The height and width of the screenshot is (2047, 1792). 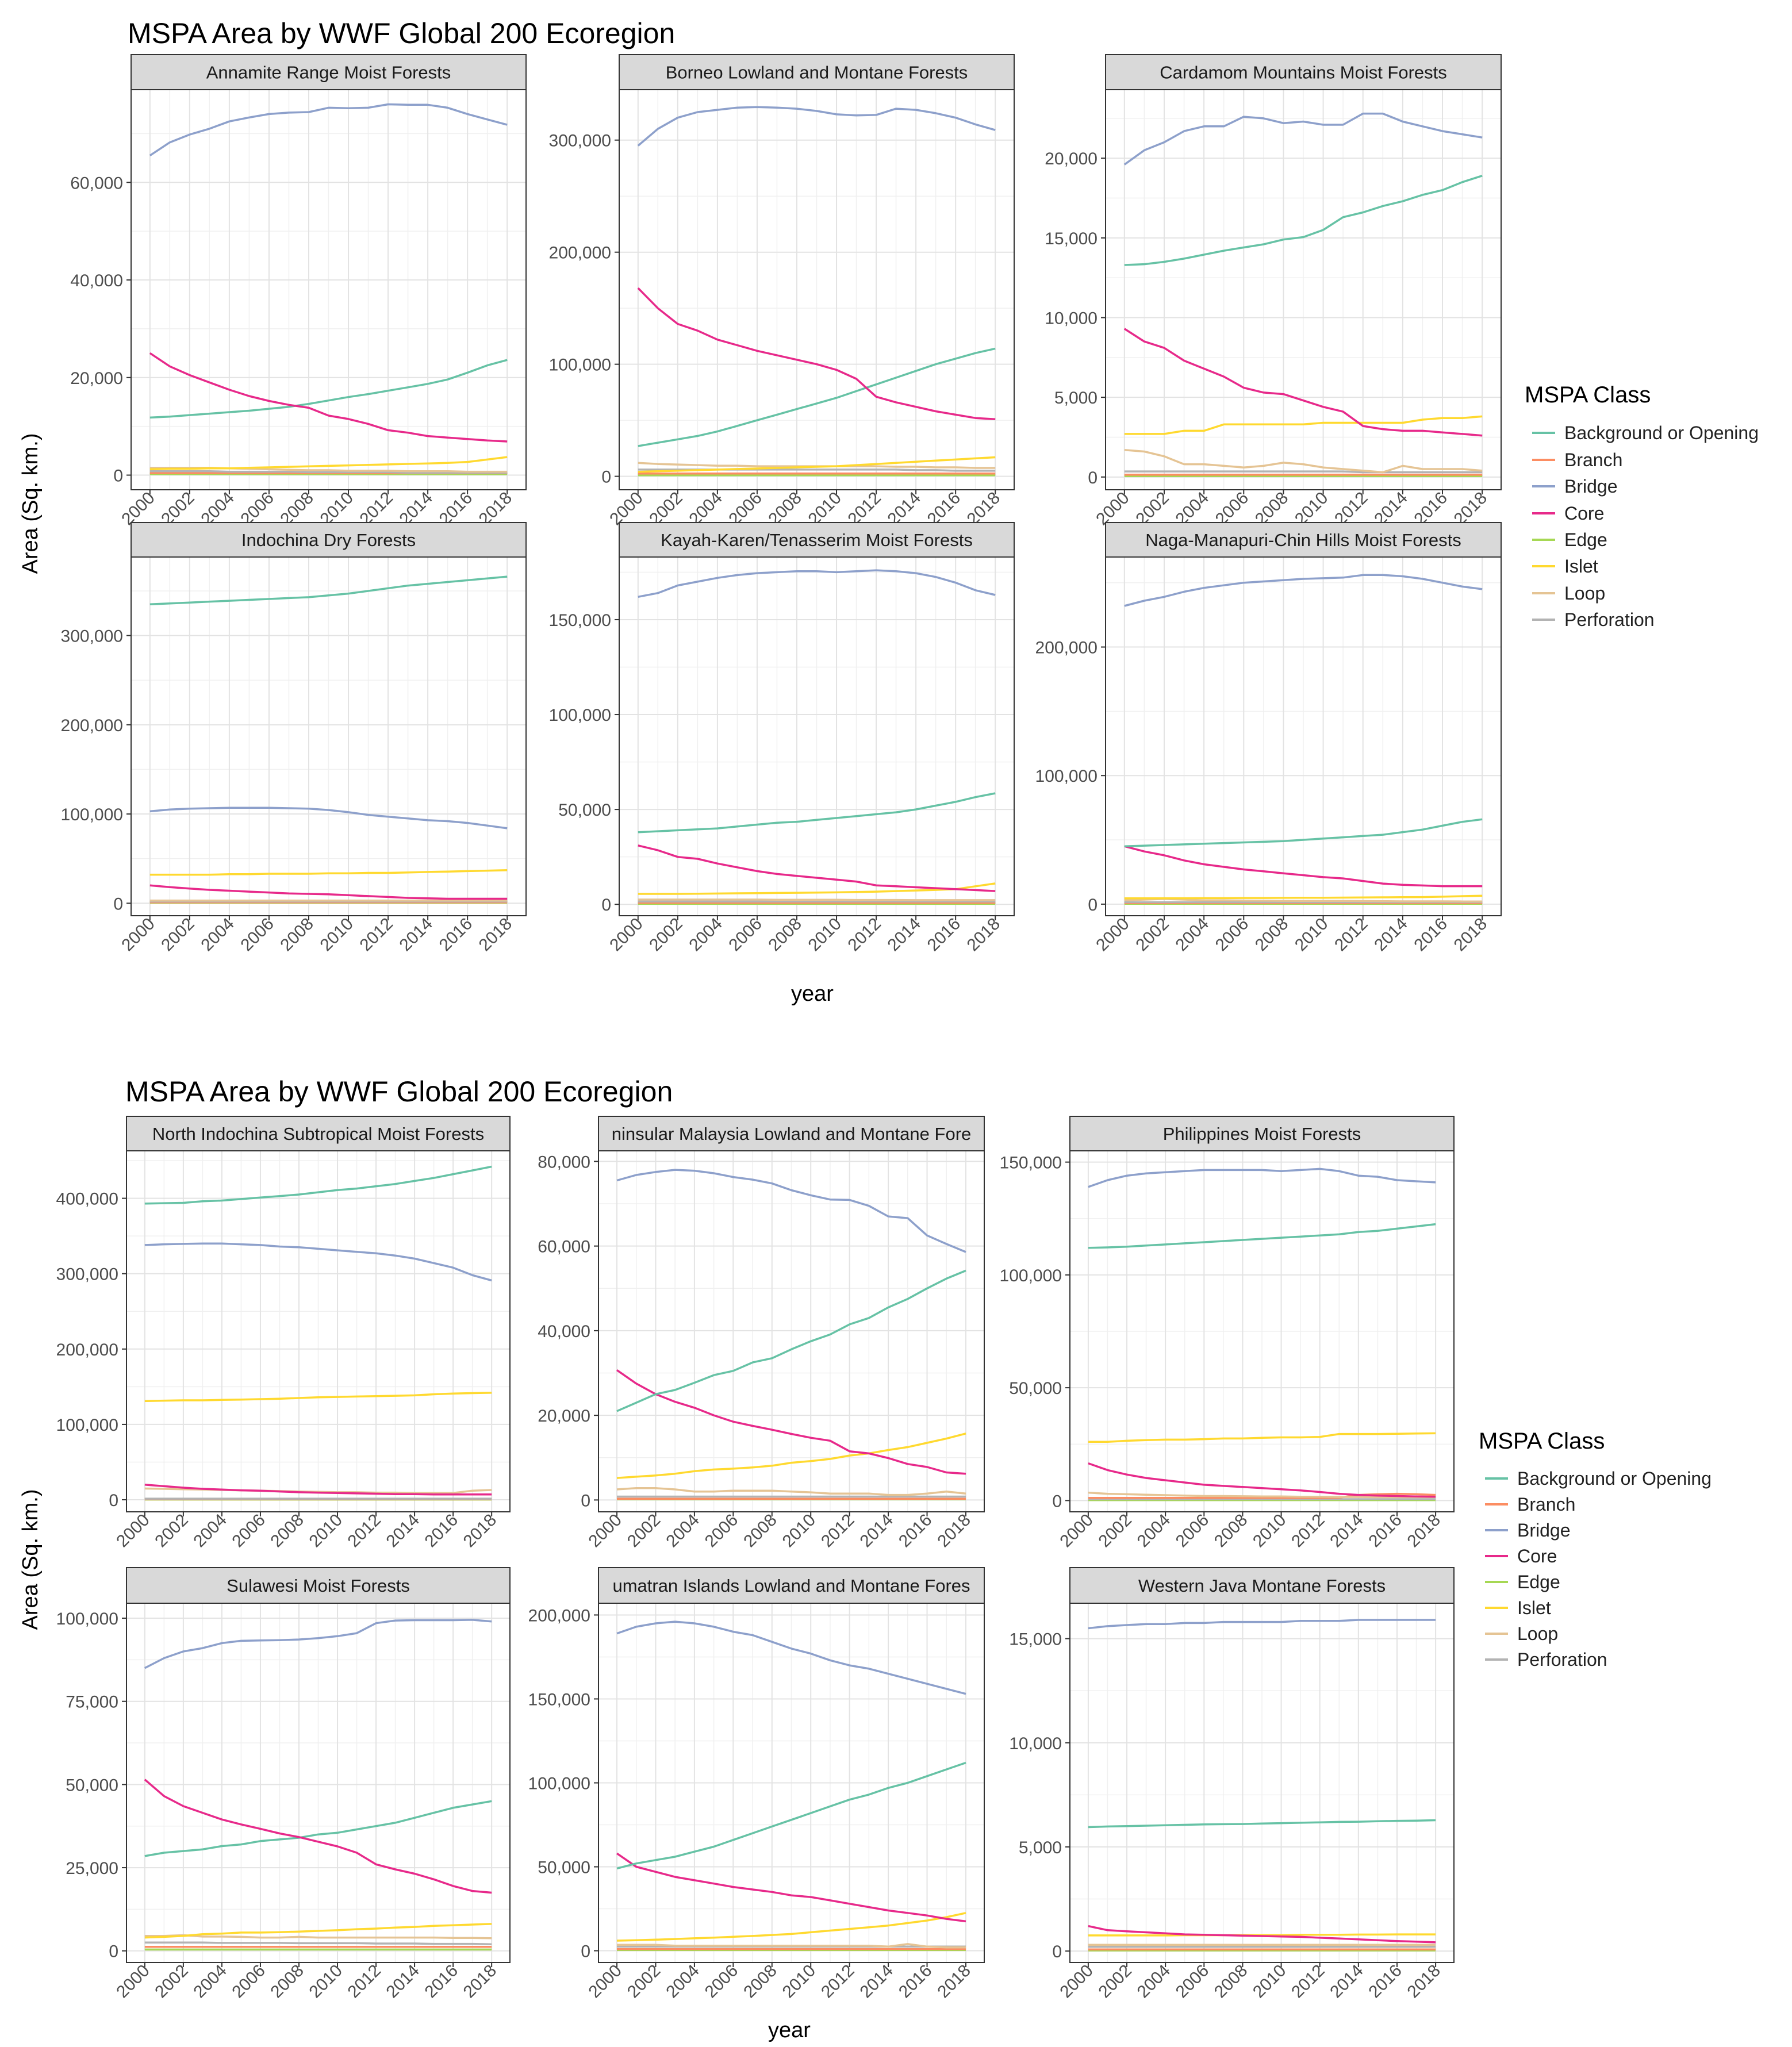 I want to click on figure-1-legend-item: Perforation, so click(x=1593, y=619).